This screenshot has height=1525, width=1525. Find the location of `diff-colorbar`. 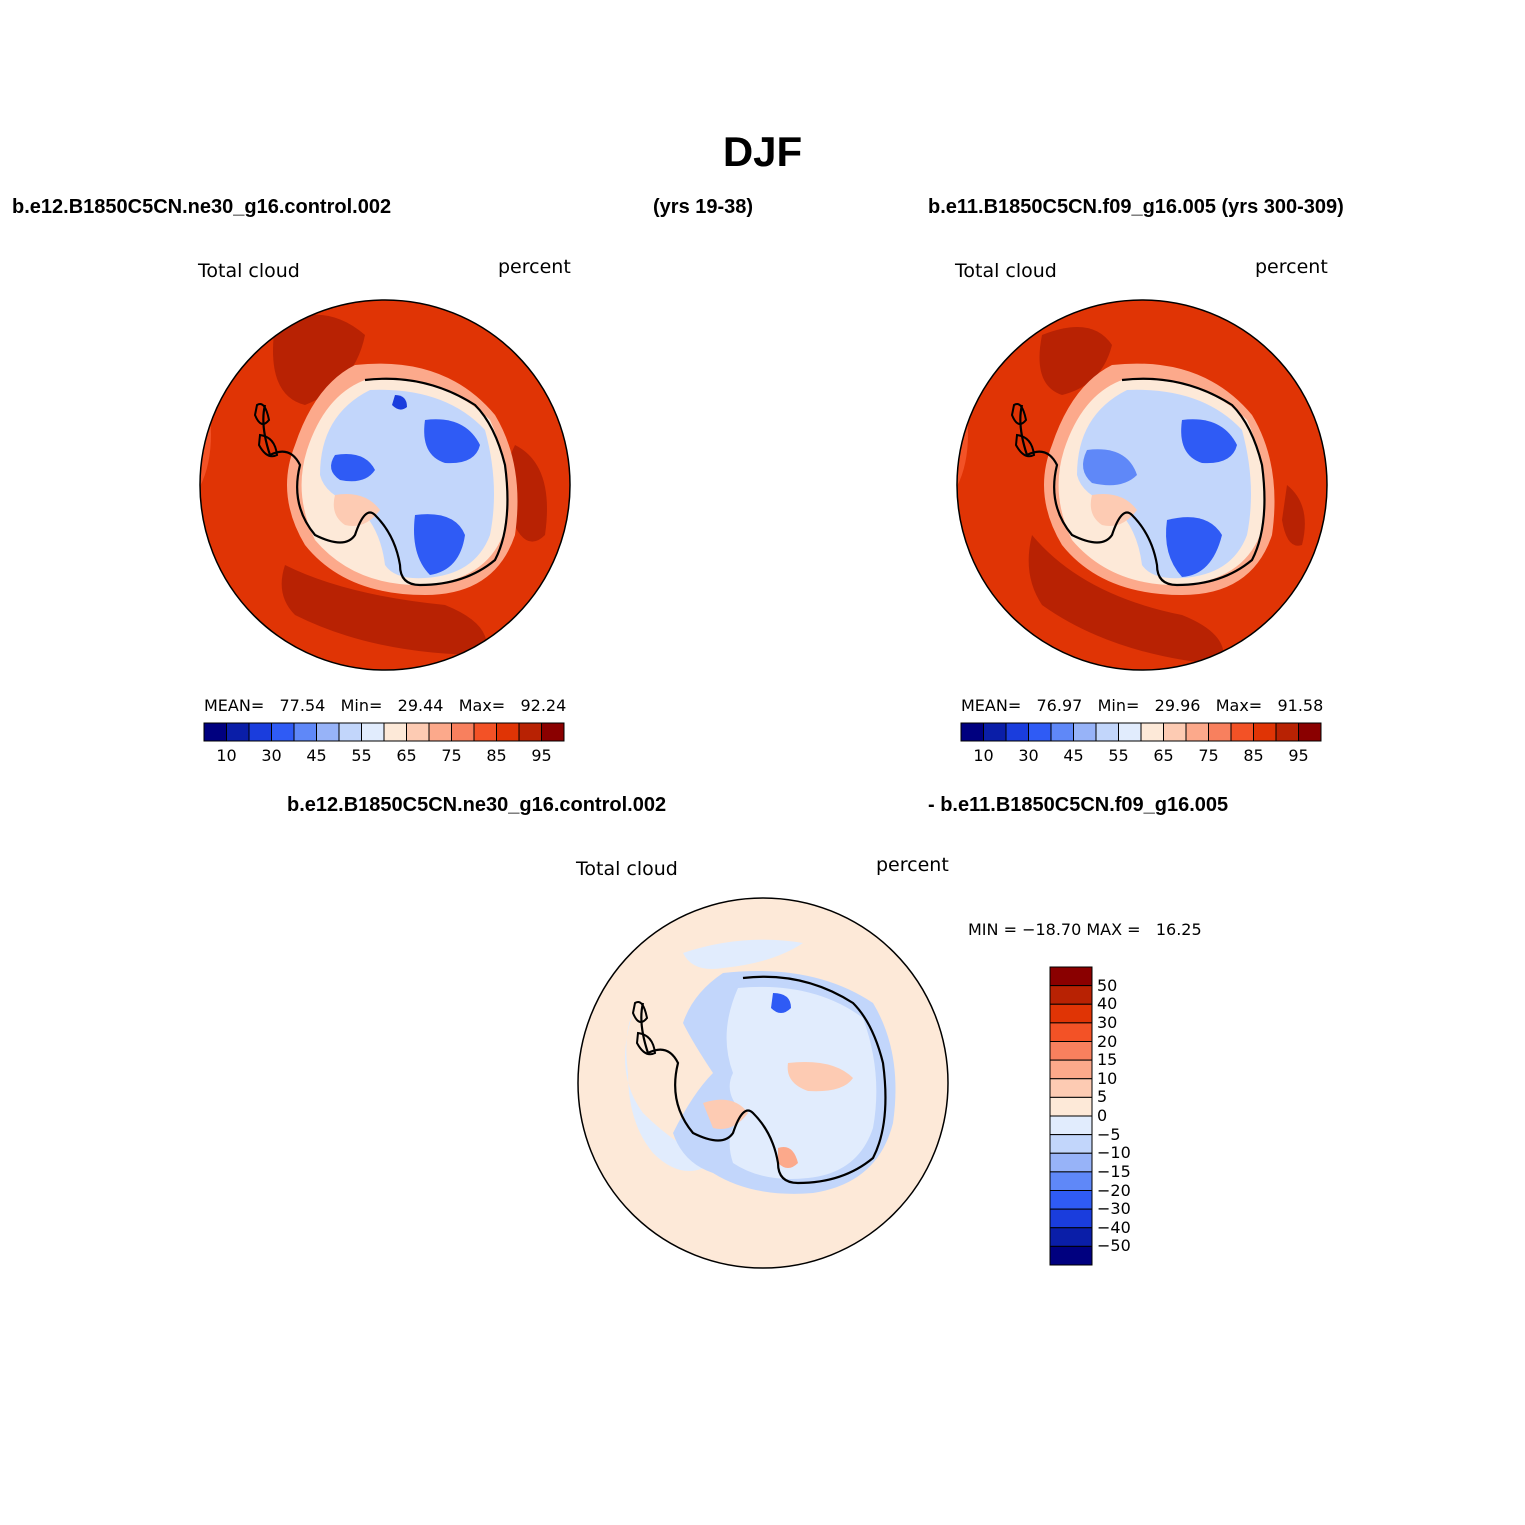

diff-colorbar is located at coordinates (1071, 1116).